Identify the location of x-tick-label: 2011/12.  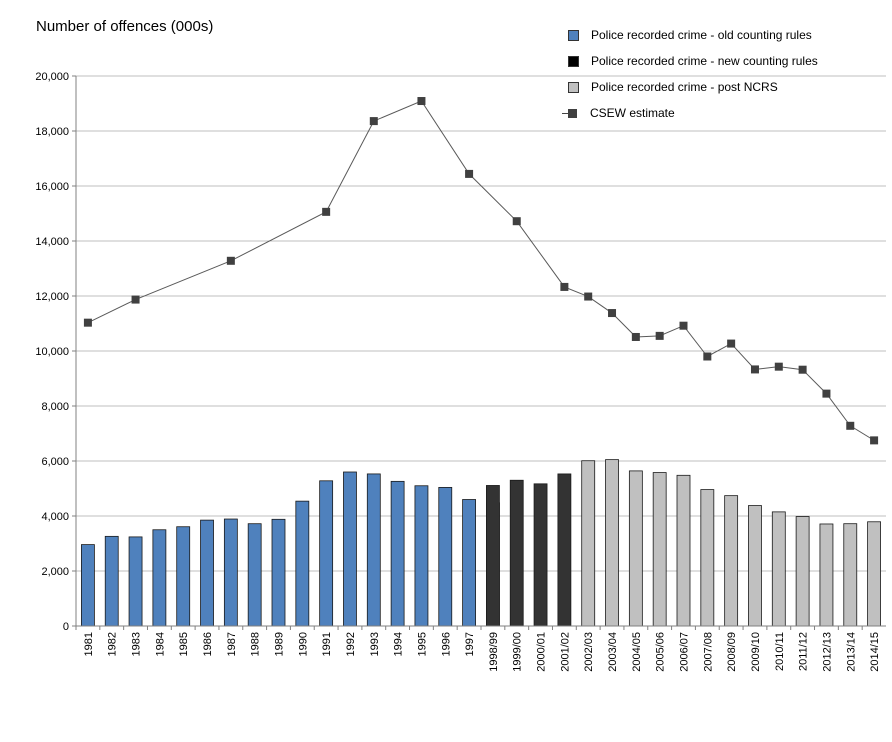
(804, 651).